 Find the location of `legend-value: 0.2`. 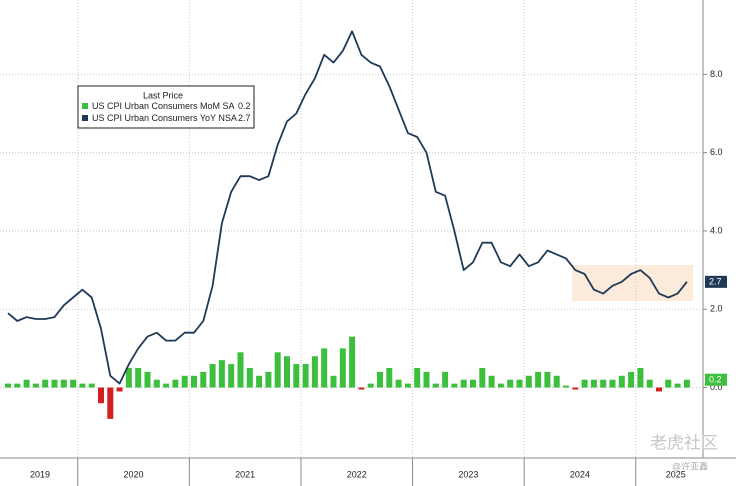

legend-value: 0.2 is located at coordinates (244, 106).